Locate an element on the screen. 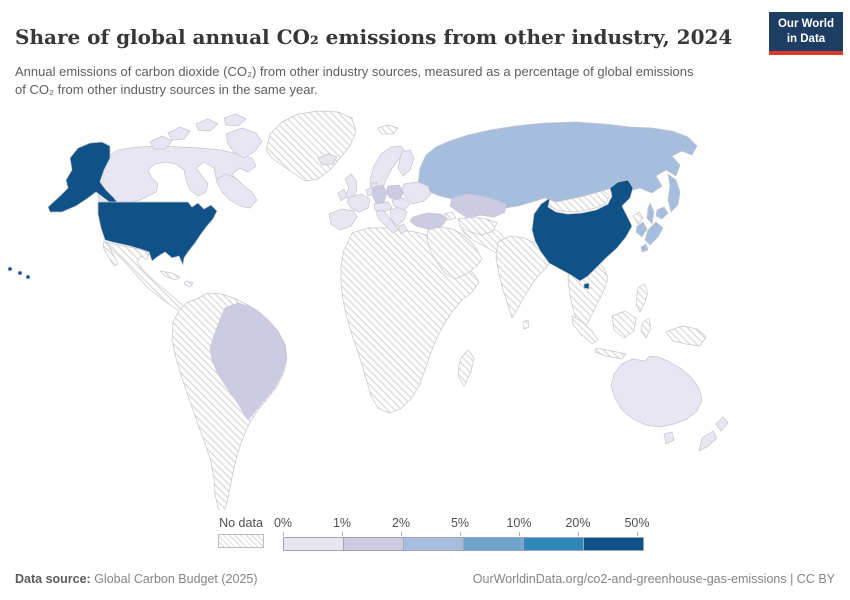  footer-source-value: Global Carbon Budget (2025) is located at coordinates (174, 579).